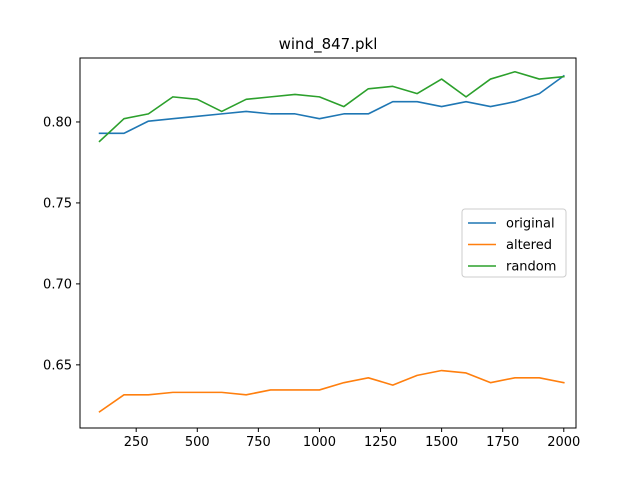 This screenshot has height=480, width=640. What do you see at coordinates (563, 442) in the screenshot?
I see `x-tick-label: 2000` at bounding box center [563, 442].